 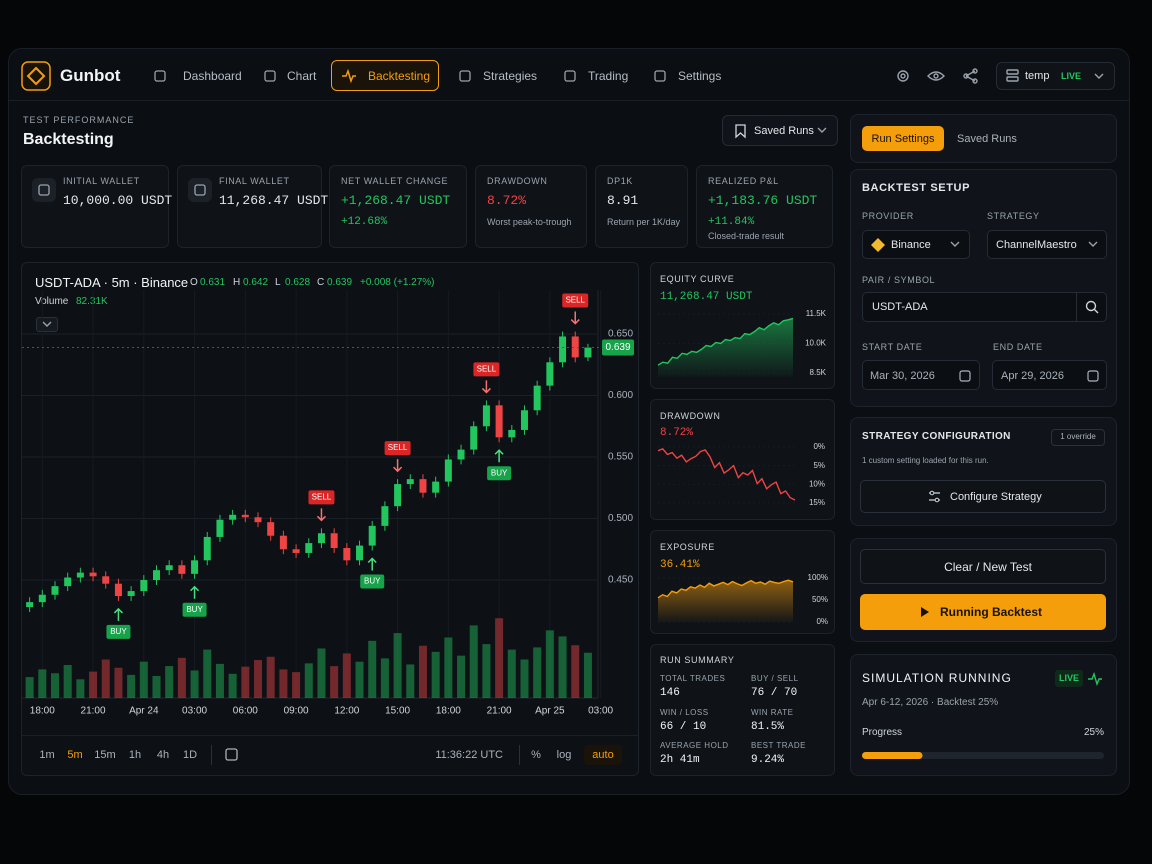 I want to click on ohlc-value: 0.631, so click(x=213, y=282).